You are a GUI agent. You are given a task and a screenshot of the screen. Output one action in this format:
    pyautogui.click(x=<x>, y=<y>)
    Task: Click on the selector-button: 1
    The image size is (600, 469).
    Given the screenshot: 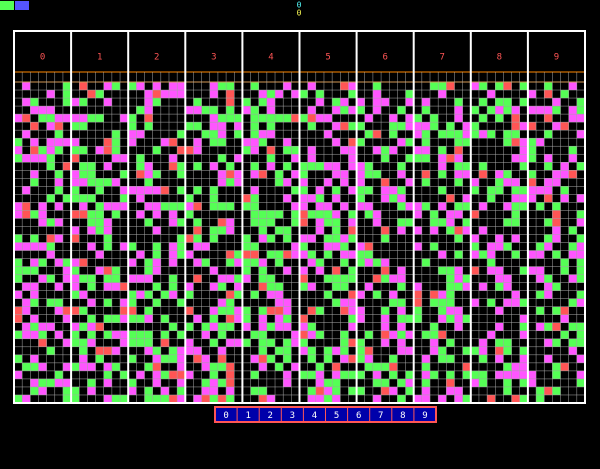 What is the action you would take?
    pyautogui.click(x=247, y=416)
    